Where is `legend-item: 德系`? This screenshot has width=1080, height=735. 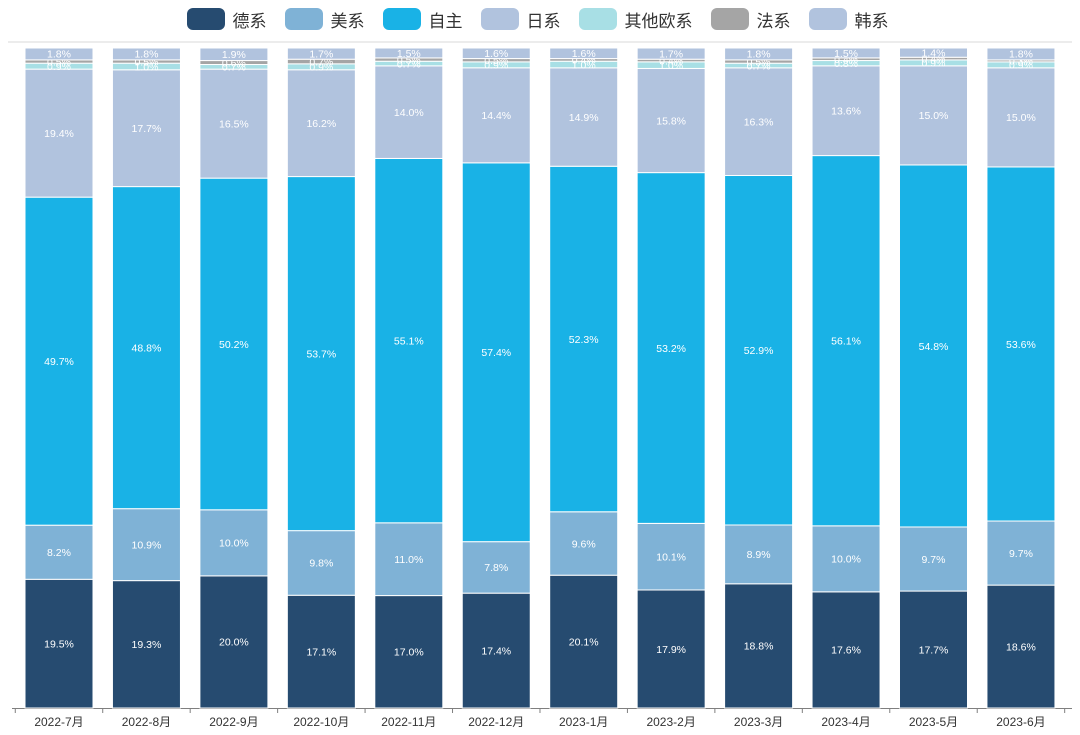
legend-item: 德系 is located at coordinates (226, 19).